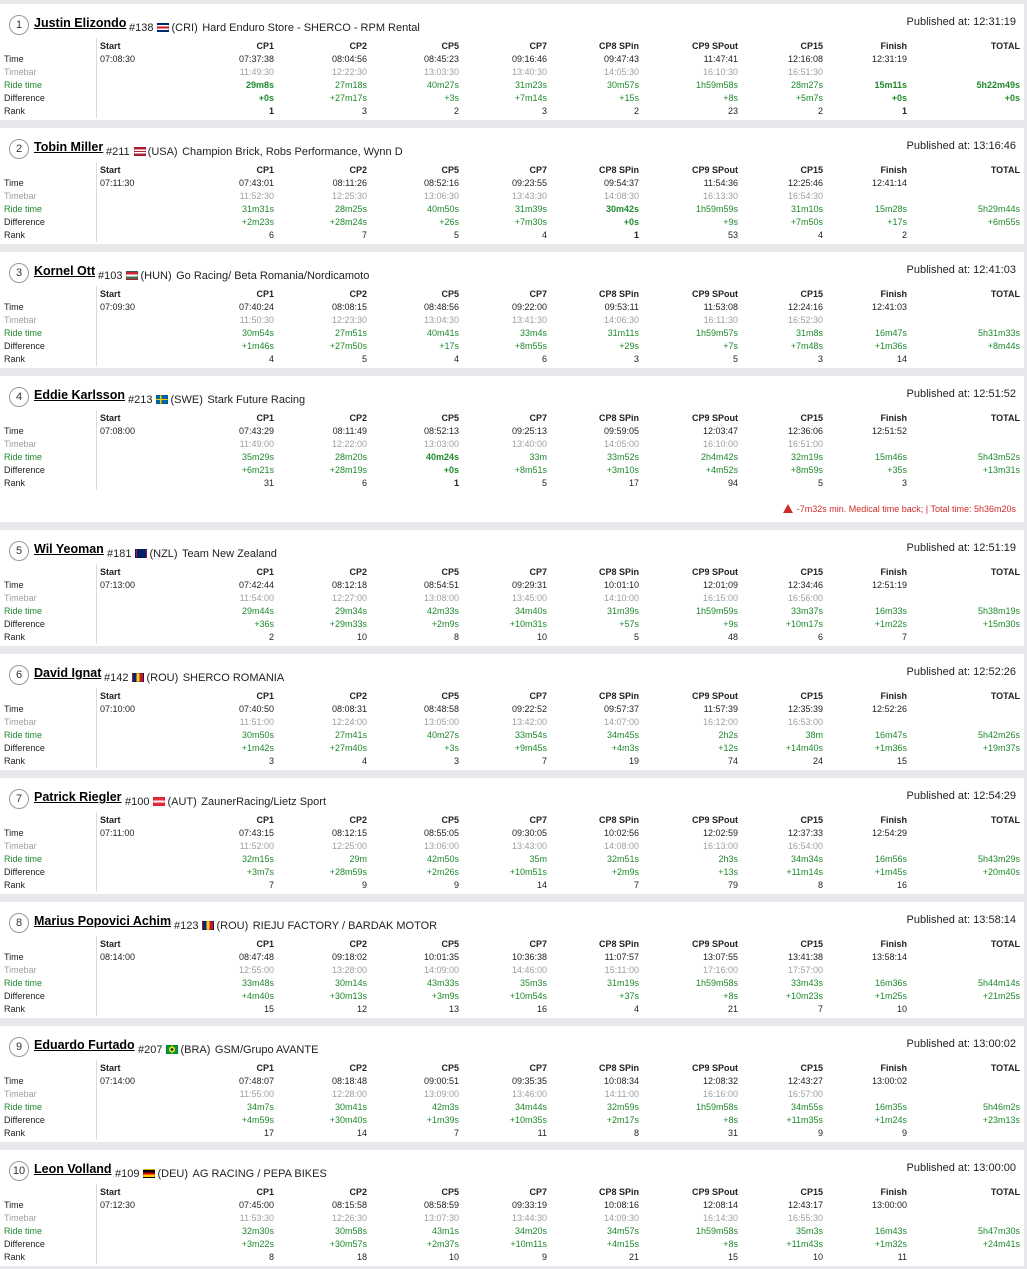 Image resolution: width=1027 pixels, height=1269 pixels. Describe the element at coordinates (529, 307) in the screenshot. I see `time-cell: 09:22:00` at that location.